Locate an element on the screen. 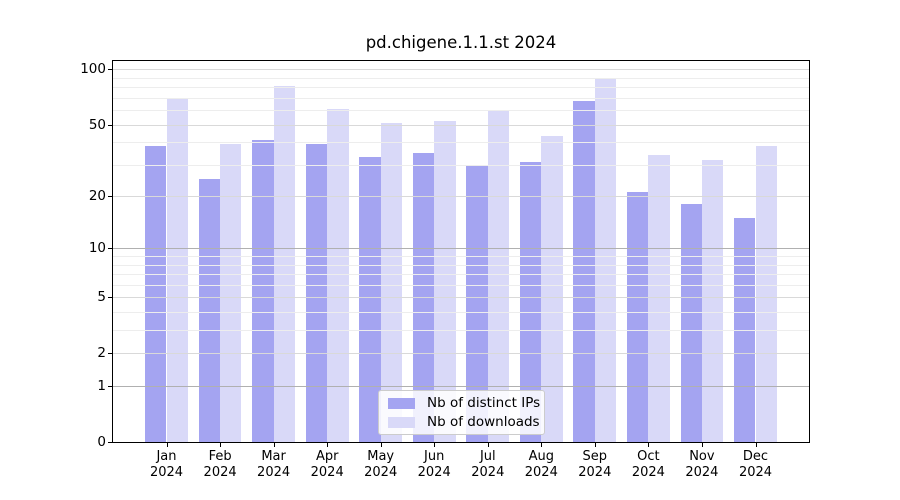 The height and width of the screenshot is (500, 900). x-tick-month: Jul is located at coordinates (487, 456).